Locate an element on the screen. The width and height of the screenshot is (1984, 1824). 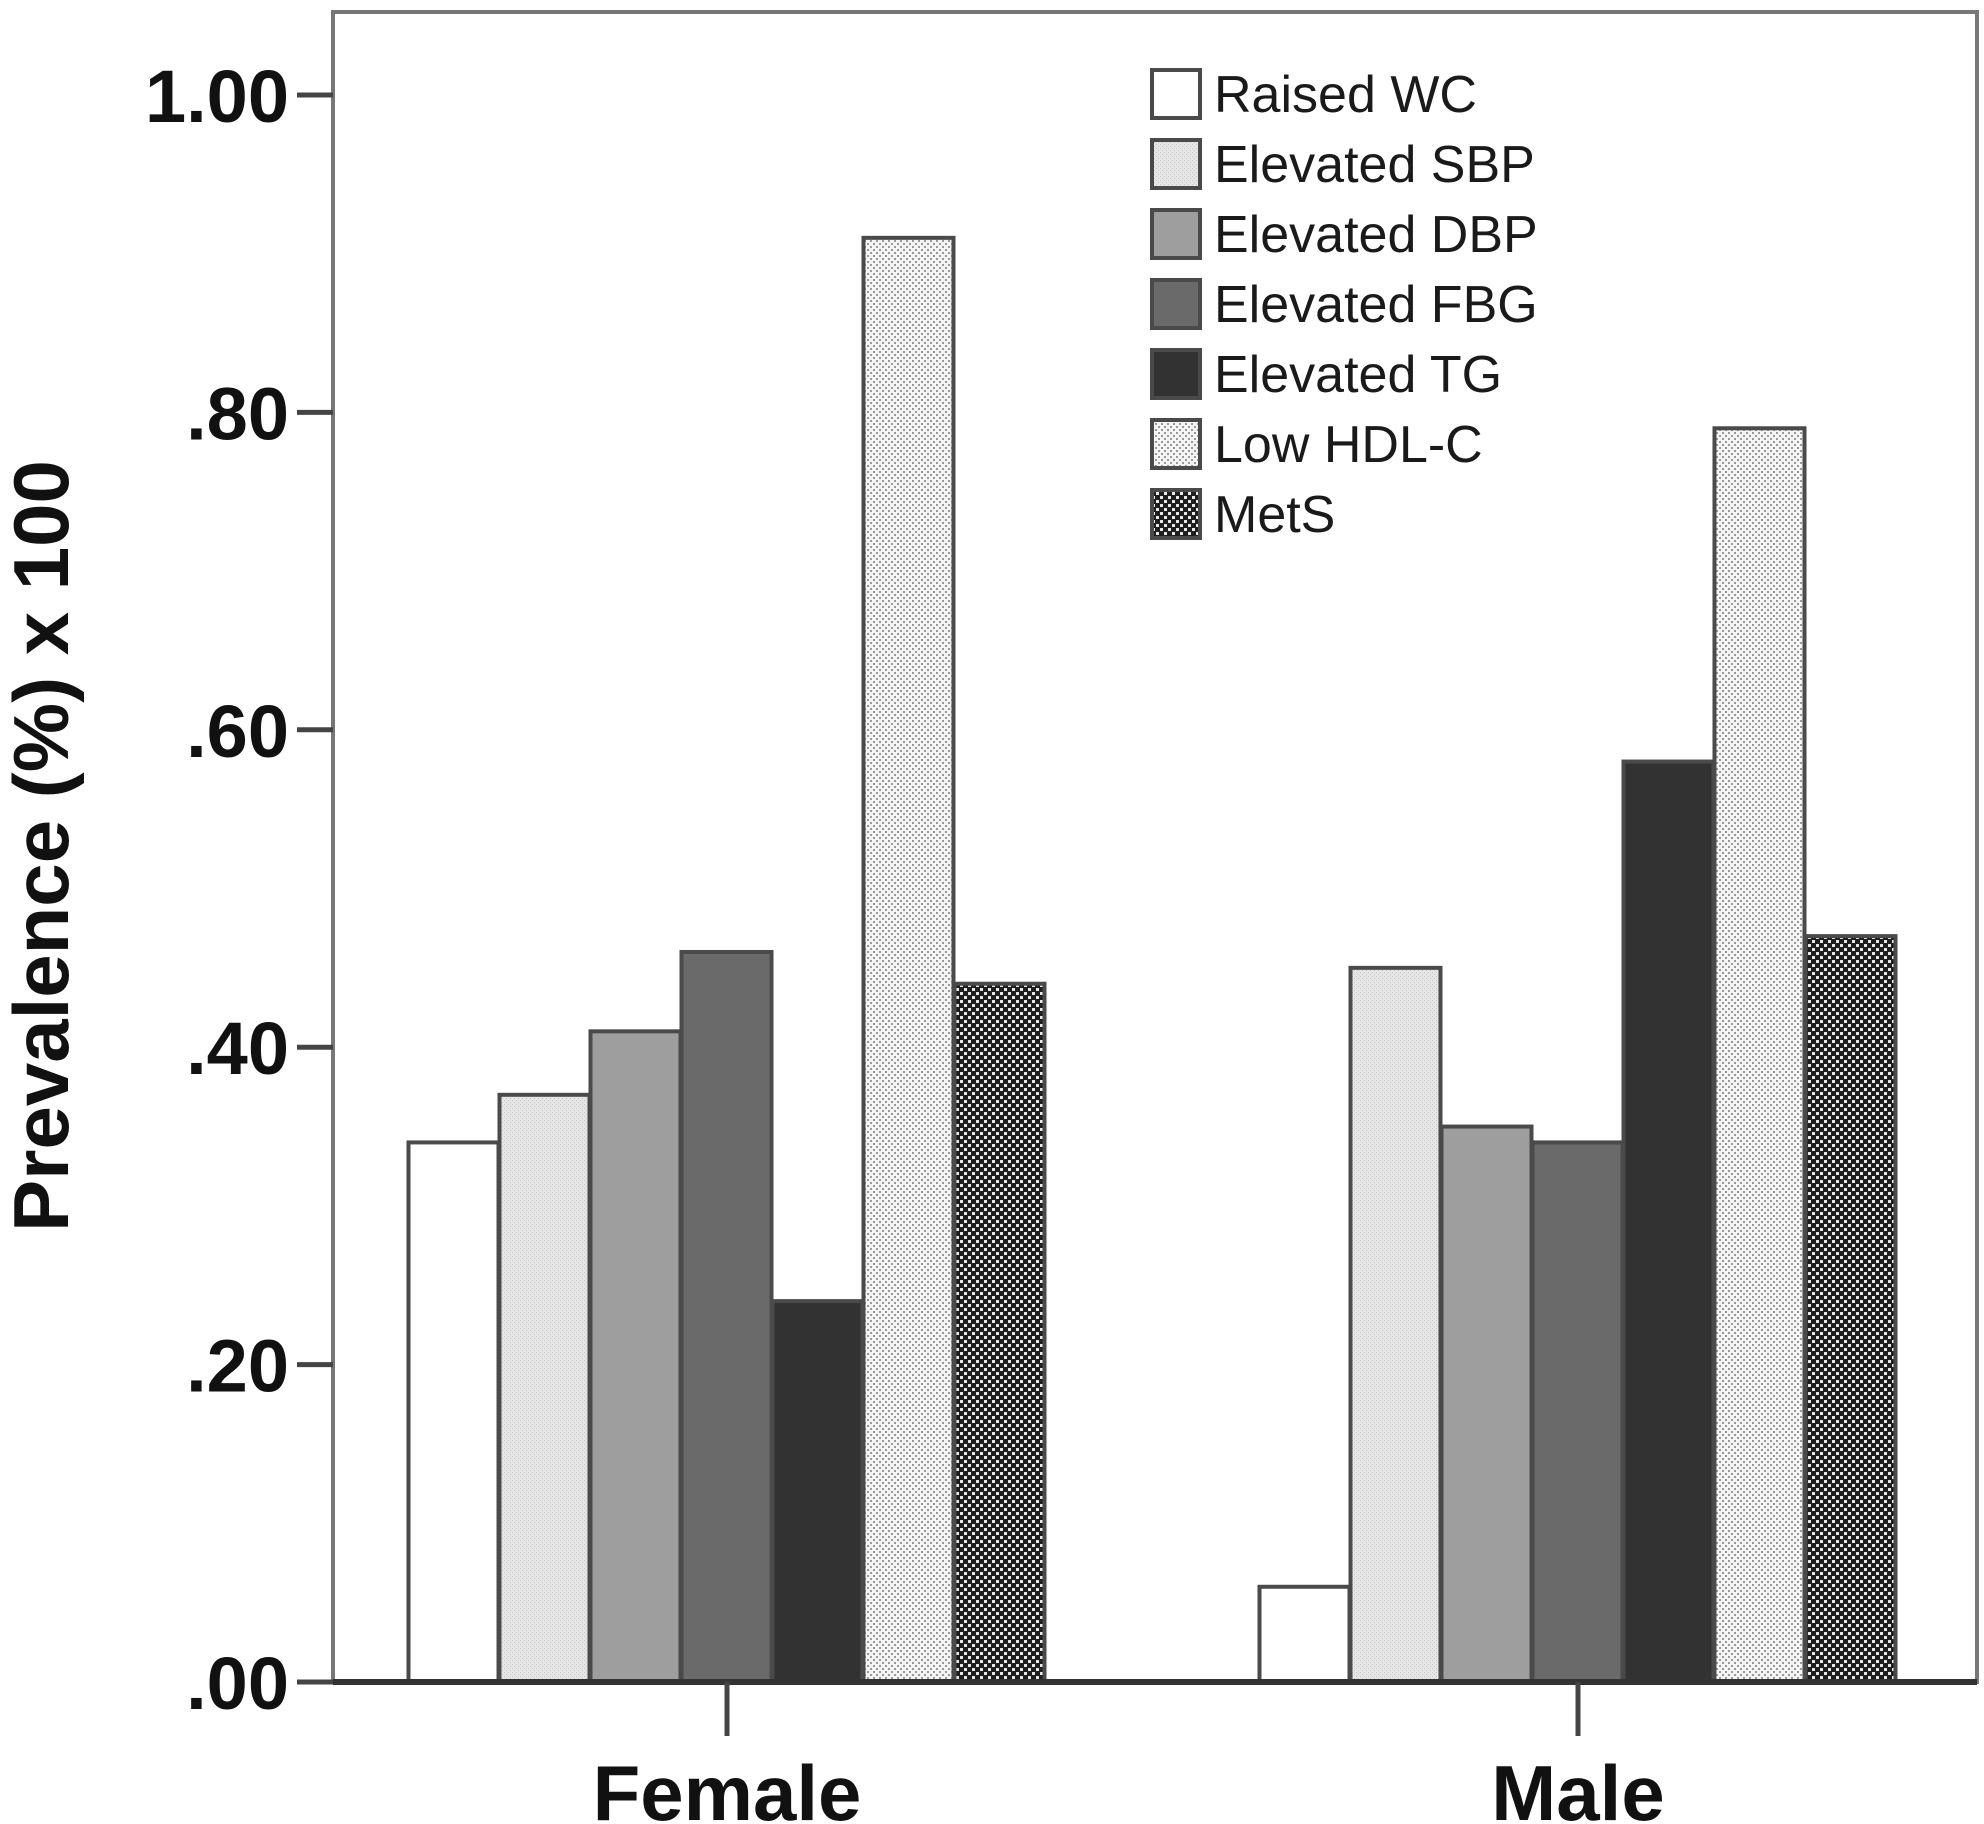
legend-label: Elevated FBG is located at coordinates (1376, 305).